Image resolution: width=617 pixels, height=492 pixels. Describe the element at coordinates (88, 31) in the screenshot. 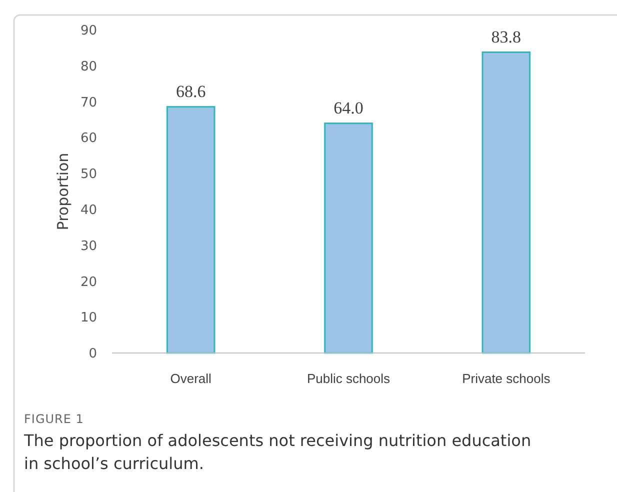

I see `y-tick-label: 90` at that location.